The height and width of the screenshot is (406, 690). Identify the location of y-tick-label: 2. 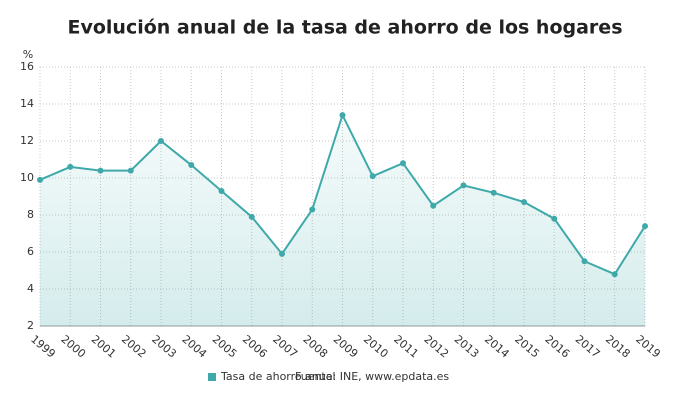
(30, 325).